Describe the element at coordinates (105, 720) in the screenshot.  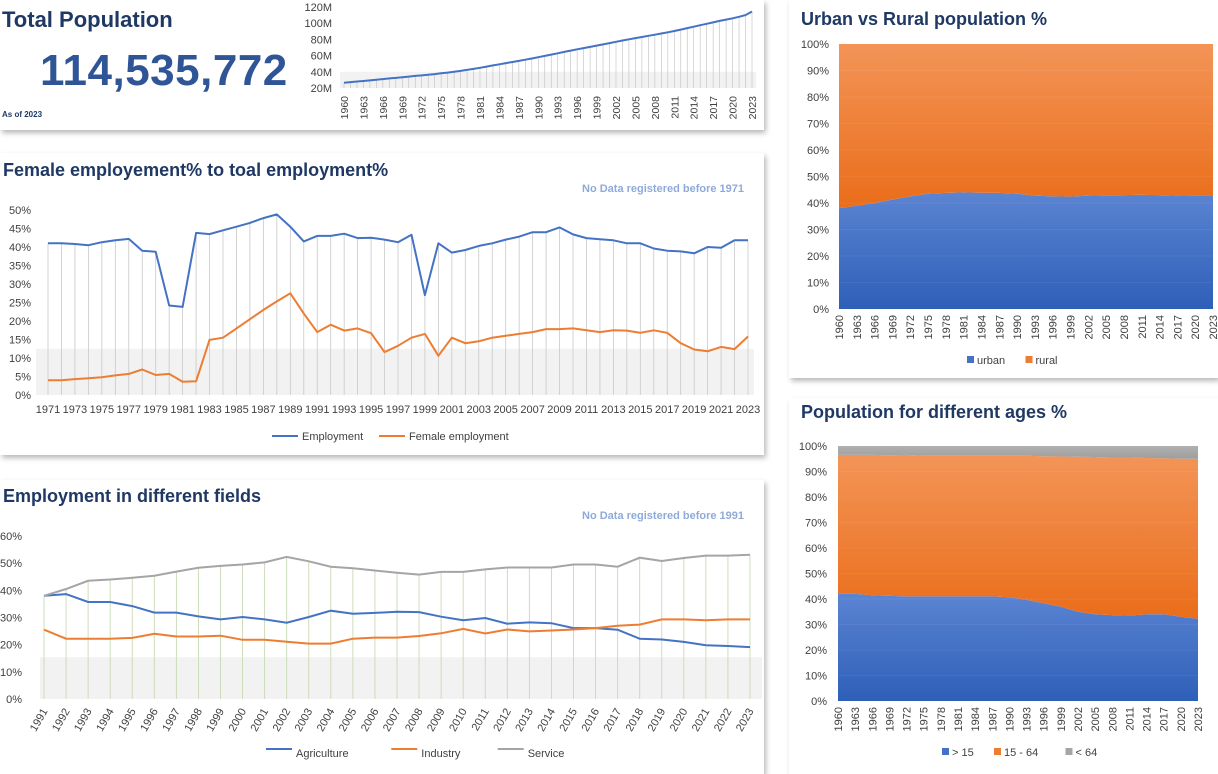
I see `x-tick-label: 1994` at that location.